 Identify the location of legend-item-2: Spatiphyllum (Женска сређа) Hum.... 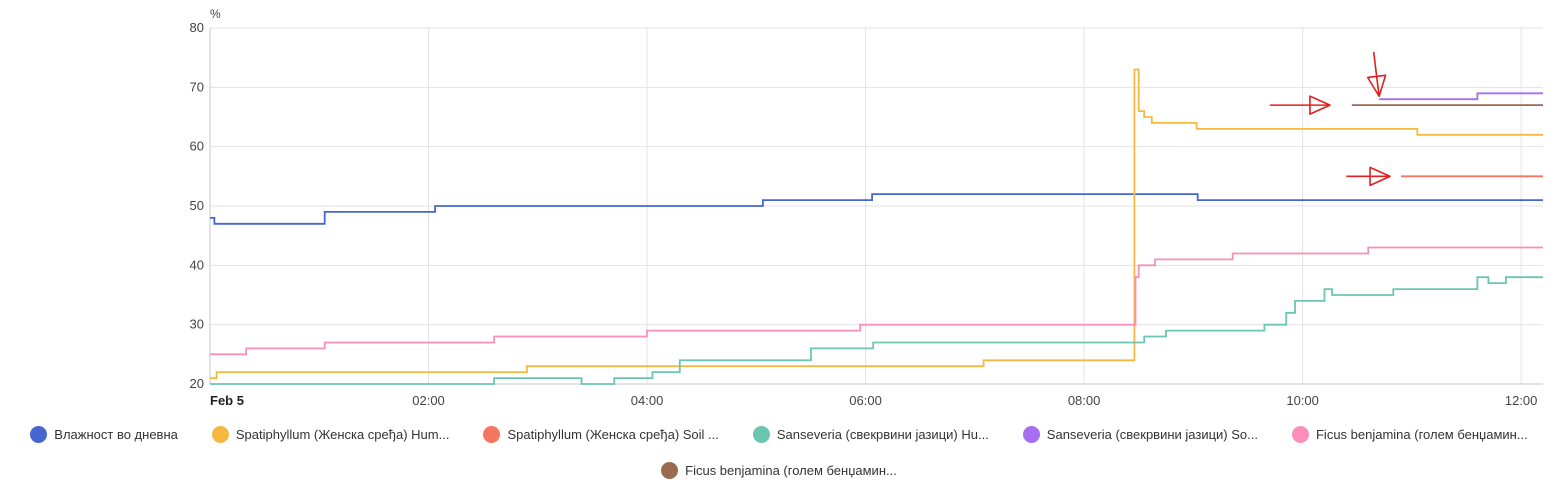
(330, 434).